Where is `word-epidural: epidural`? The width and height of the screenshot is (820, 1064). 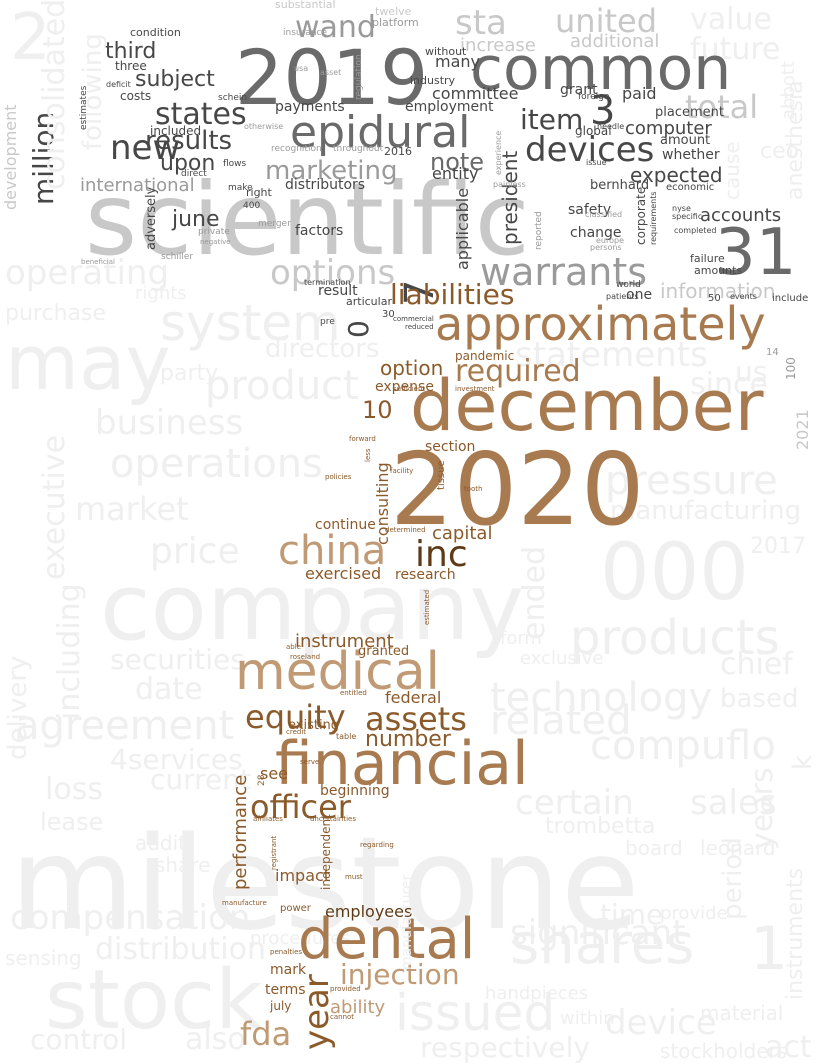 word-epidural: epidural is located at coordinates (380, 132).